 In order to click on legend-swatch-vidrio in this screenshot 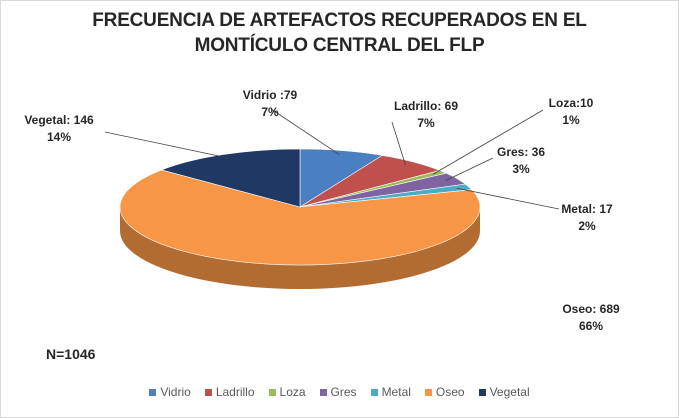, I will do `click(153, 392)`.